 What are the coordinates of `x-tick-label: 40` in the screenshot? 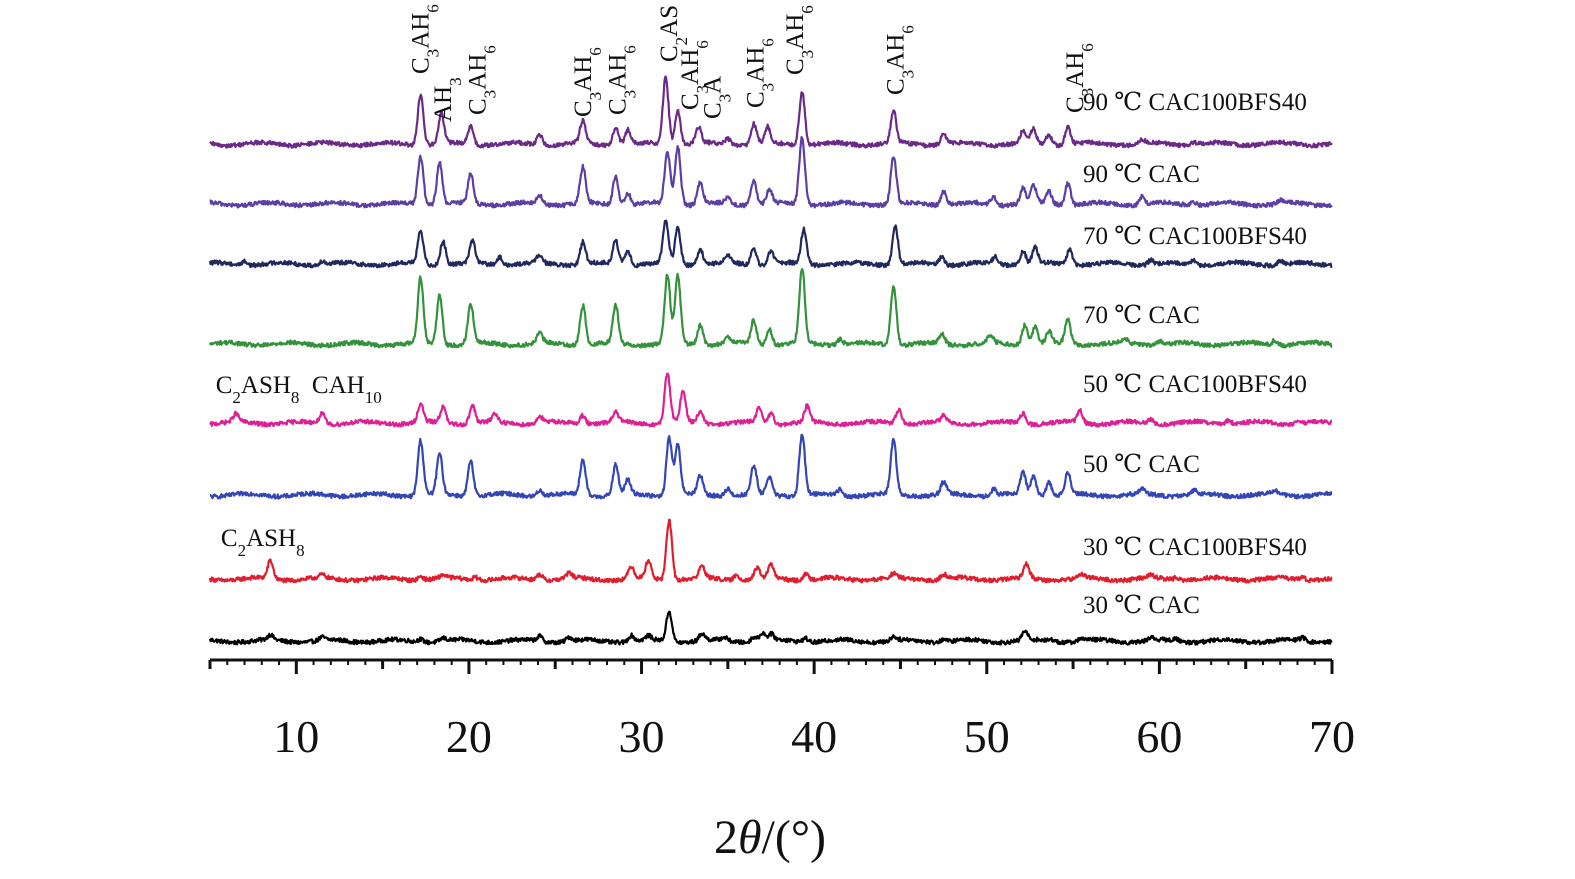 It's located at (814, 736).